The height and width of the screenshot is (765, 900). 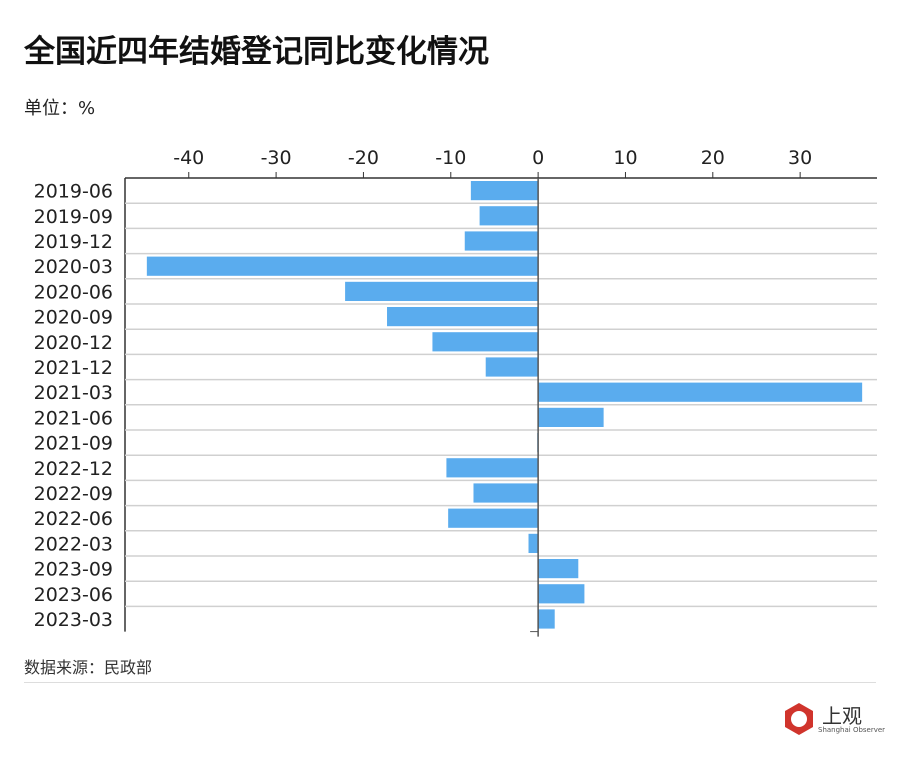 I want to click on x-tick-label: -20, so click(x=363, y=158).